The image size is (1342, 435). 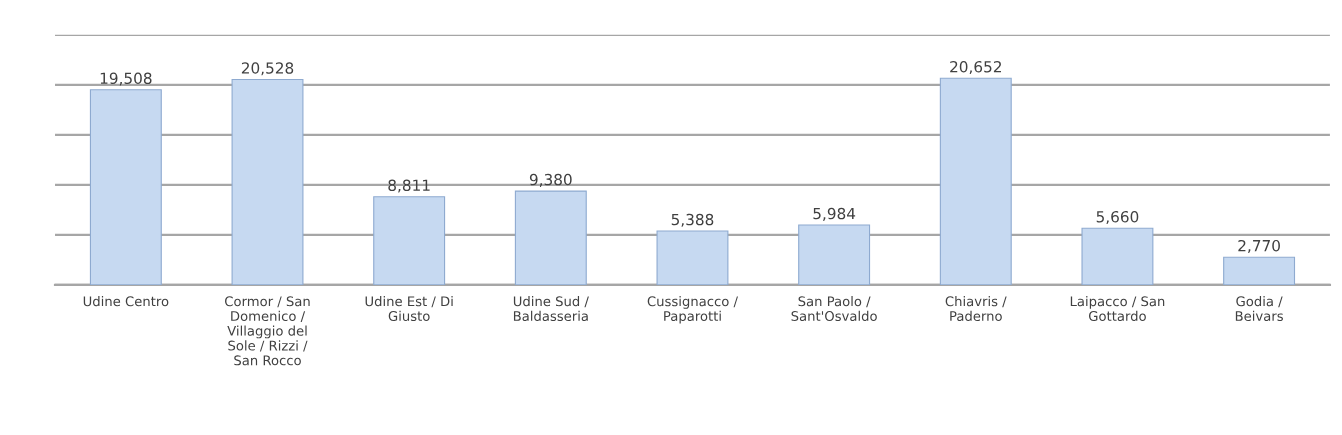 What do you see at coordinates (409, 186) in the screenshot?
I see `data-label: 8,811` at bounding box center [409, 186].